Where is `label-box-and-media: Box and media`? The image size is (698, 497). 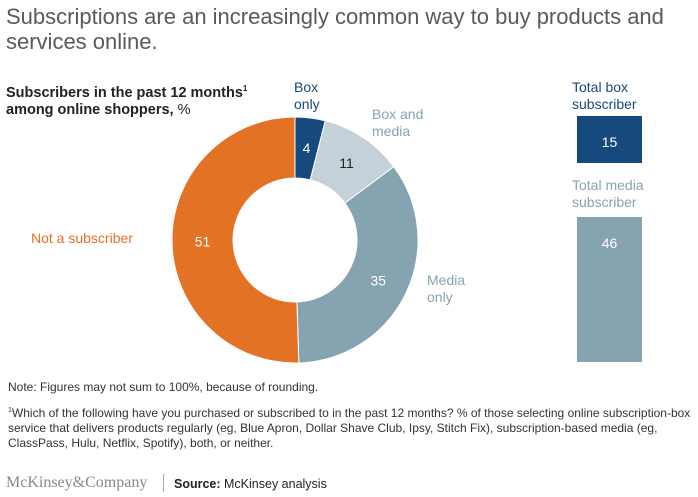 label-box-and-media: Box and media is located at coordinates (398, 122).